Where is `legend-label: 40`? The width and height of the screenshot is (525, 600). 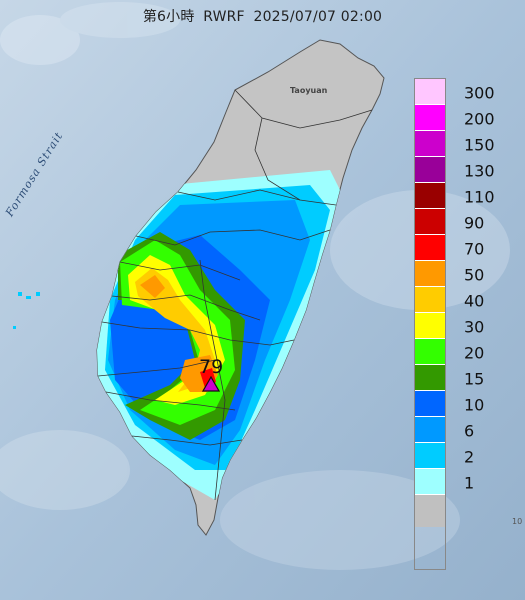 legend-label: 40 is located at coordinates (474, 301).